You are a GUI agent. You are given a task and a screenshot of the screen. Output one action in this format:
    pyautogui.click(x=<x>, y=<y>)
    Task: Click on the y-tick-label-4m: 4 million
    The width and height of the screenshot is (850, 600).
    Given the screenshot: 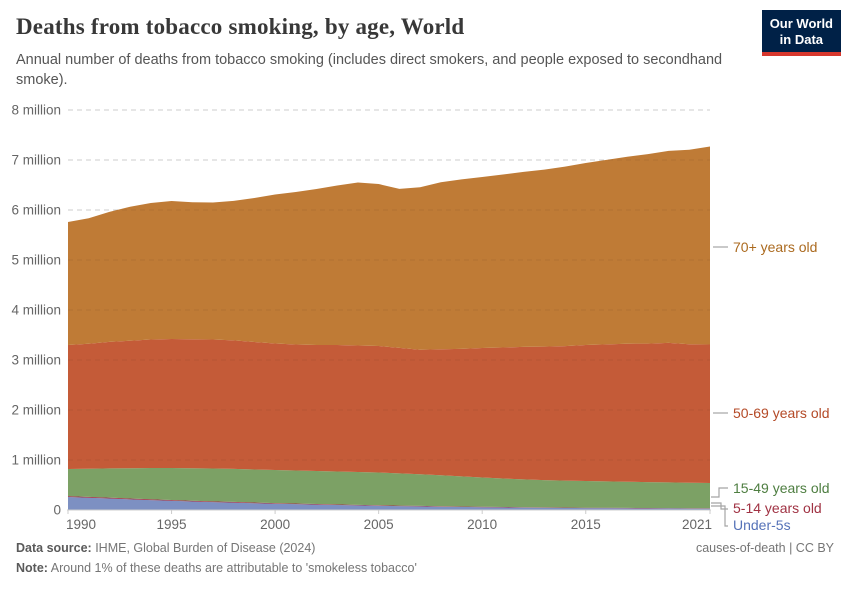 What is the action you would take?
    pyautogui.click(x=36, y=310)
    